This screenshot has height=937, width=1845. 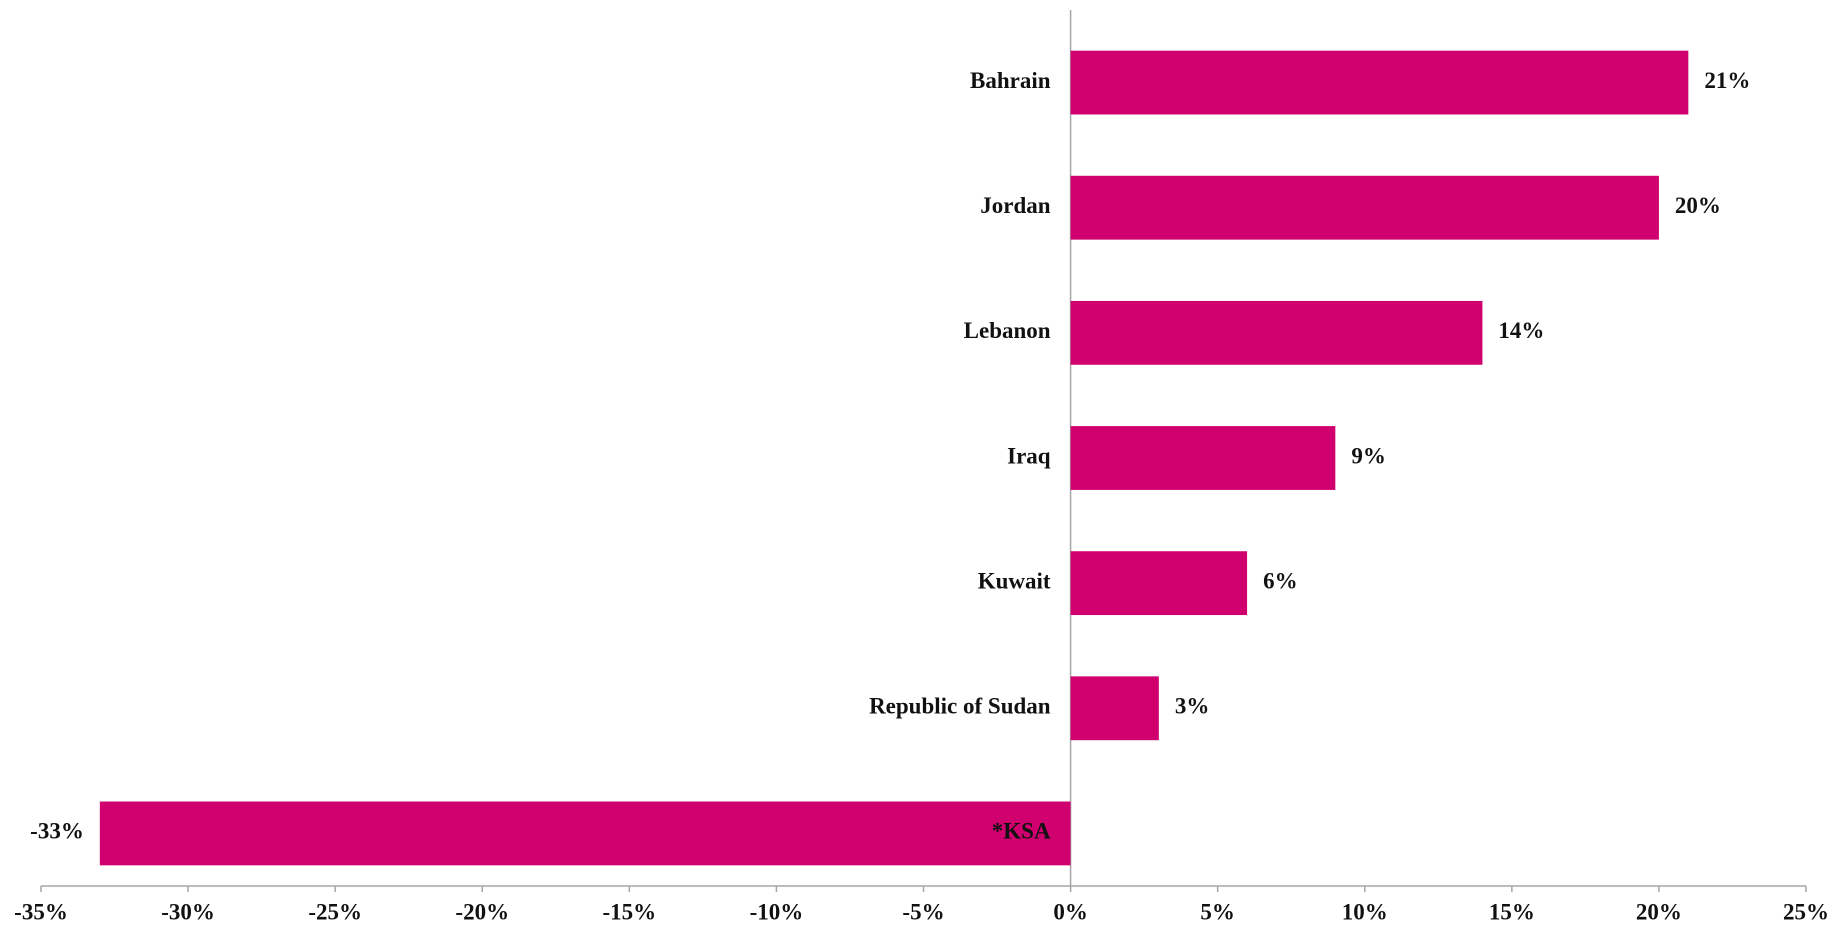 What do you see at coordinates (188, 911) in the screenshot?
I see `x-tick-label: -30%` at bounding box center [188, 911].